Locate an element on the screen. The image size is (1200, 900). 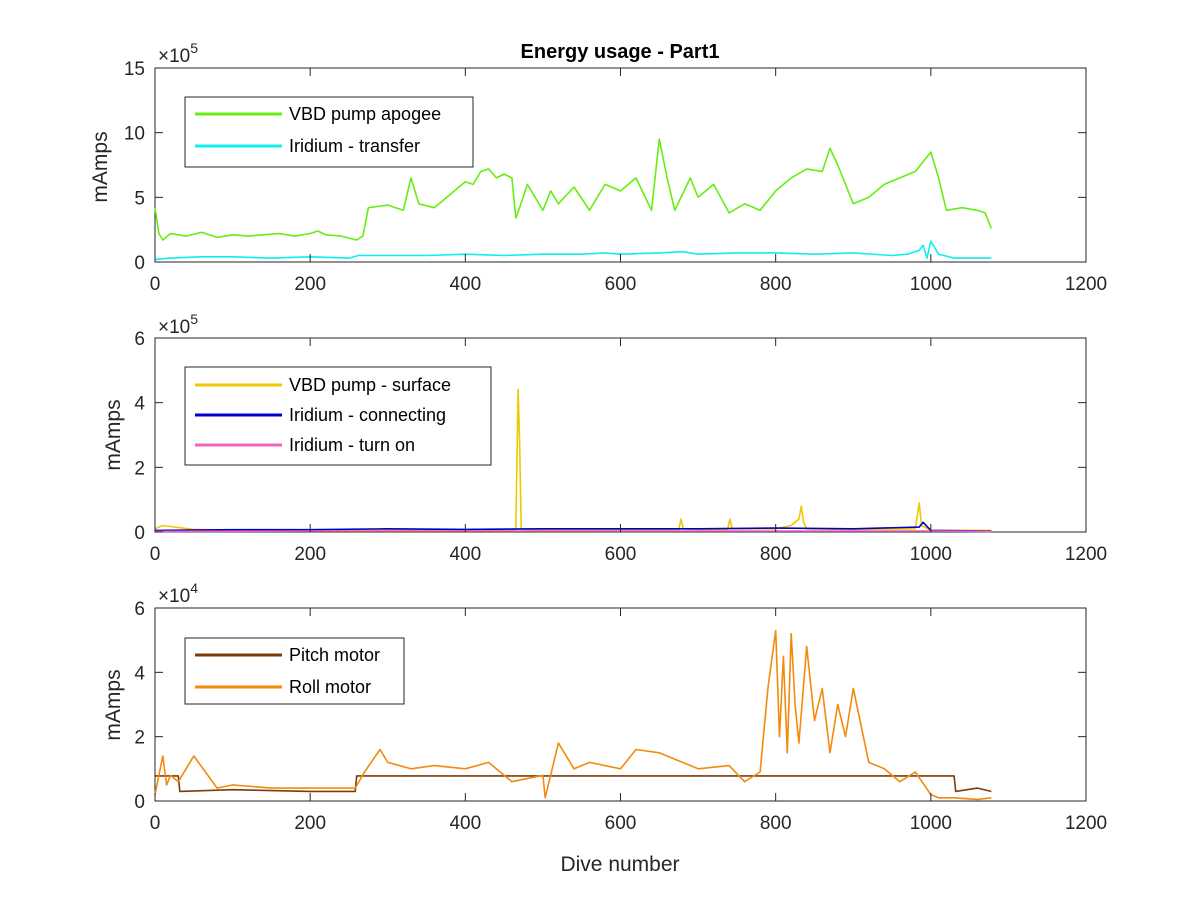
series-line-iridium-transfer is located at coordinates (573, 250).